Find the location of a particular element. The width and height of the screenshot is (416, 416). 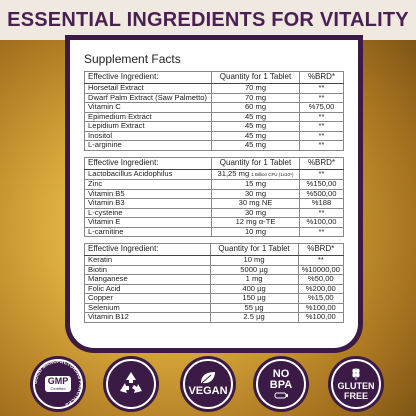

quantity-note: 1 Billion CFU (1x10⁹) is located at coordinates (272, 174).